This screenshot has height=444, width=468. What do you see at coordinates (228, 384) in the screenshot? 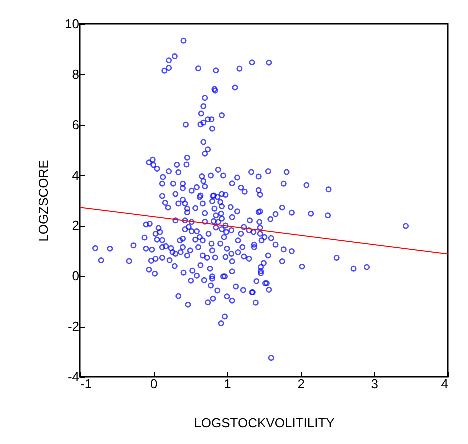
I see `x-tick-label: 1` at bounding box center [228, 384].